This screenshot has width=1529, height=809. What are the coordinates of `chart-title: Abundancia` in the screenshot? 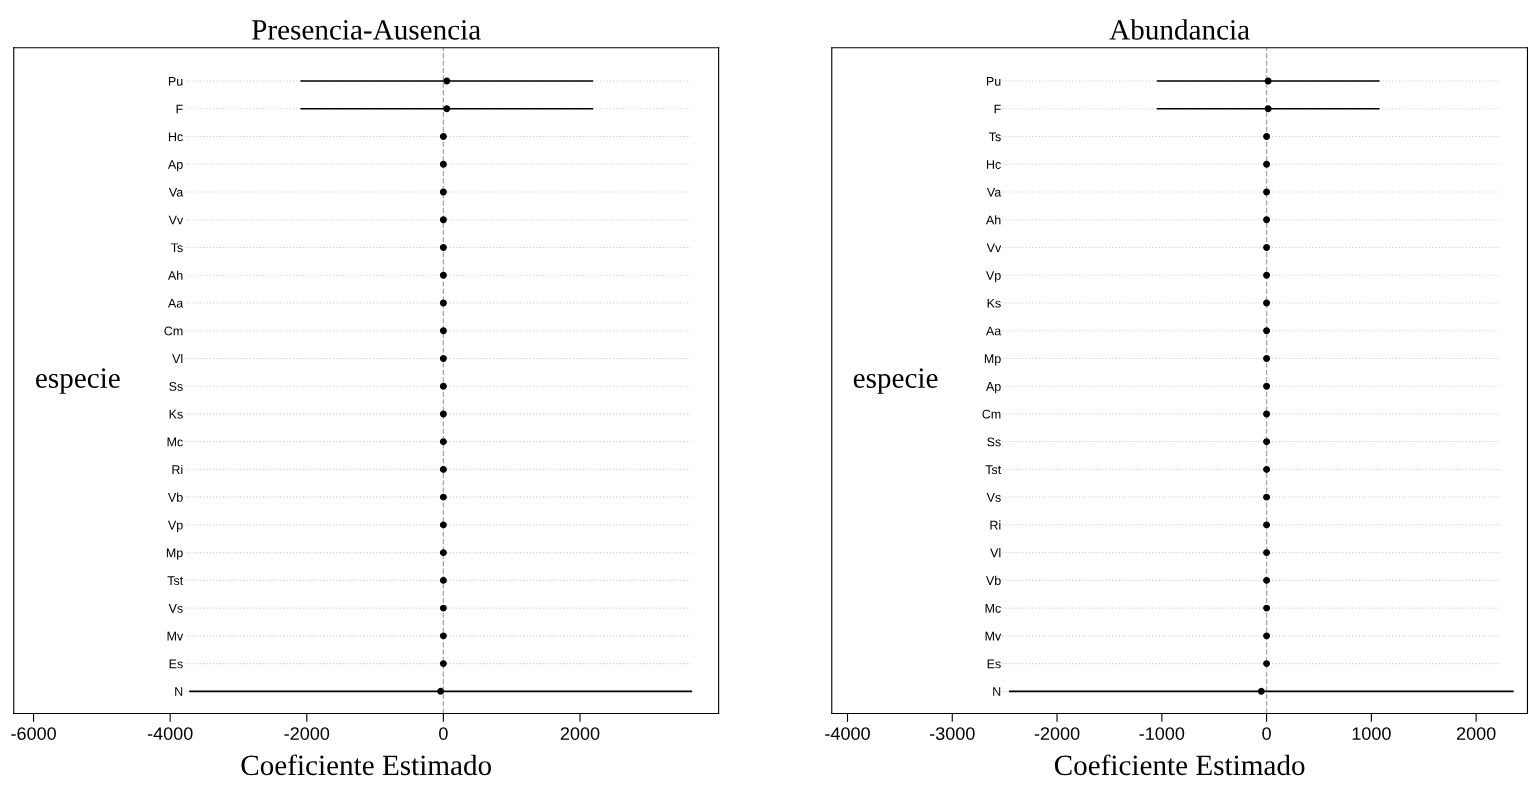 It's located at (1179, 29).